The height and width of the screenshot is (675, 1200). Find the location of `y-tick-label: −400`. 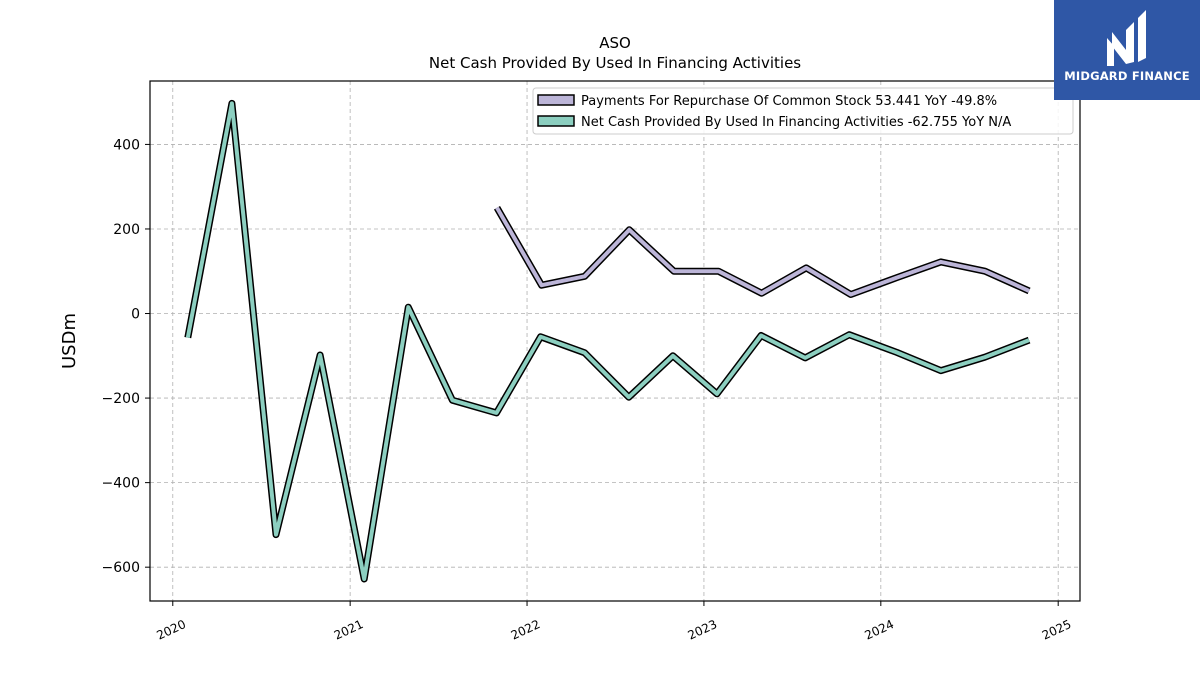

y-tick-label: −400 is located at coordinates (121, 484).